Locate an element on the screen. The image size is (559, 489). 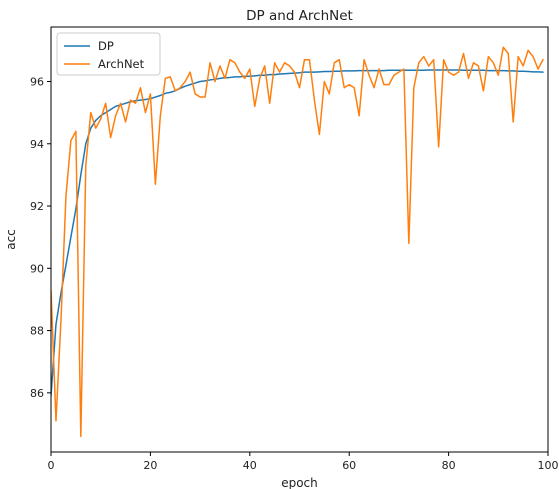
y-tick-label: 86 is located at coordinates (37, 393).